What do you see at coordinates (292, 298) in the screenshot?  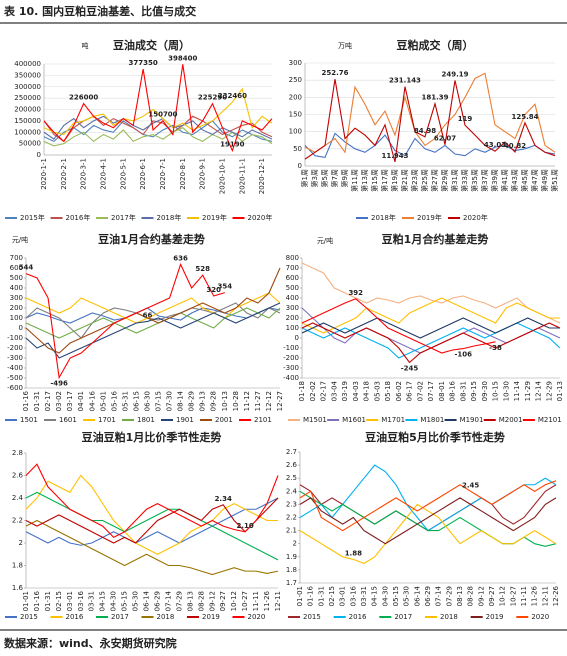 I see `y-tick-label: 400` at bounding box center [292, 298].